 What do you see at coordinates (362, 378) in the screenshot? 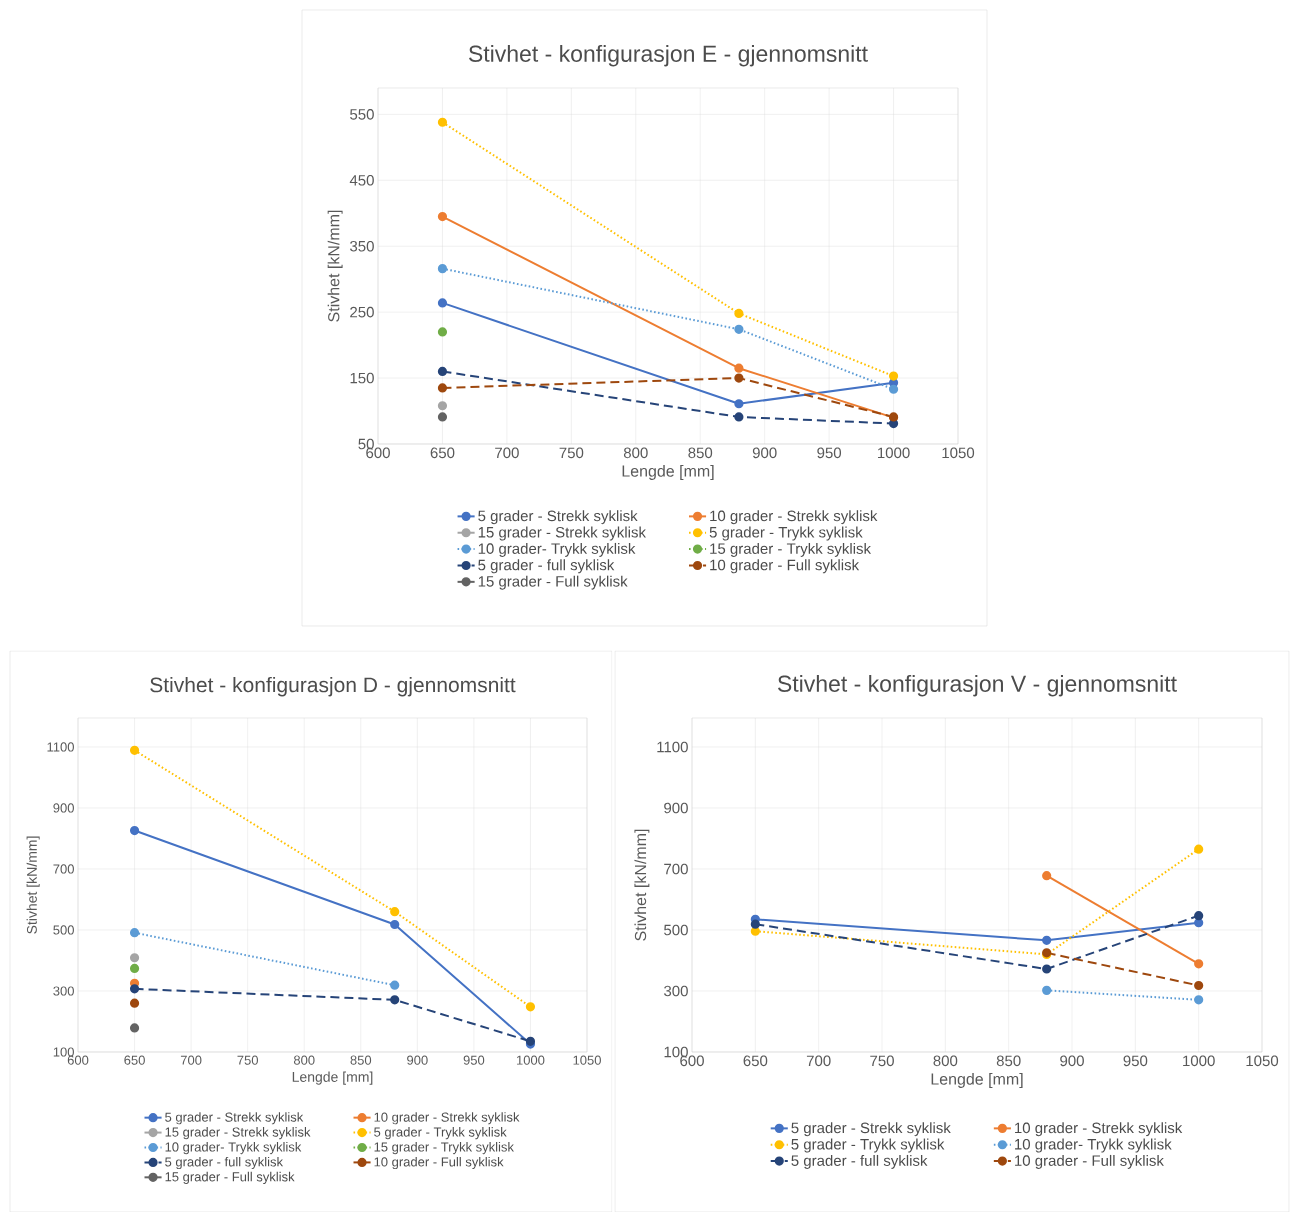
I see `y-tick-label: 150` at bounding box center [362, 378].